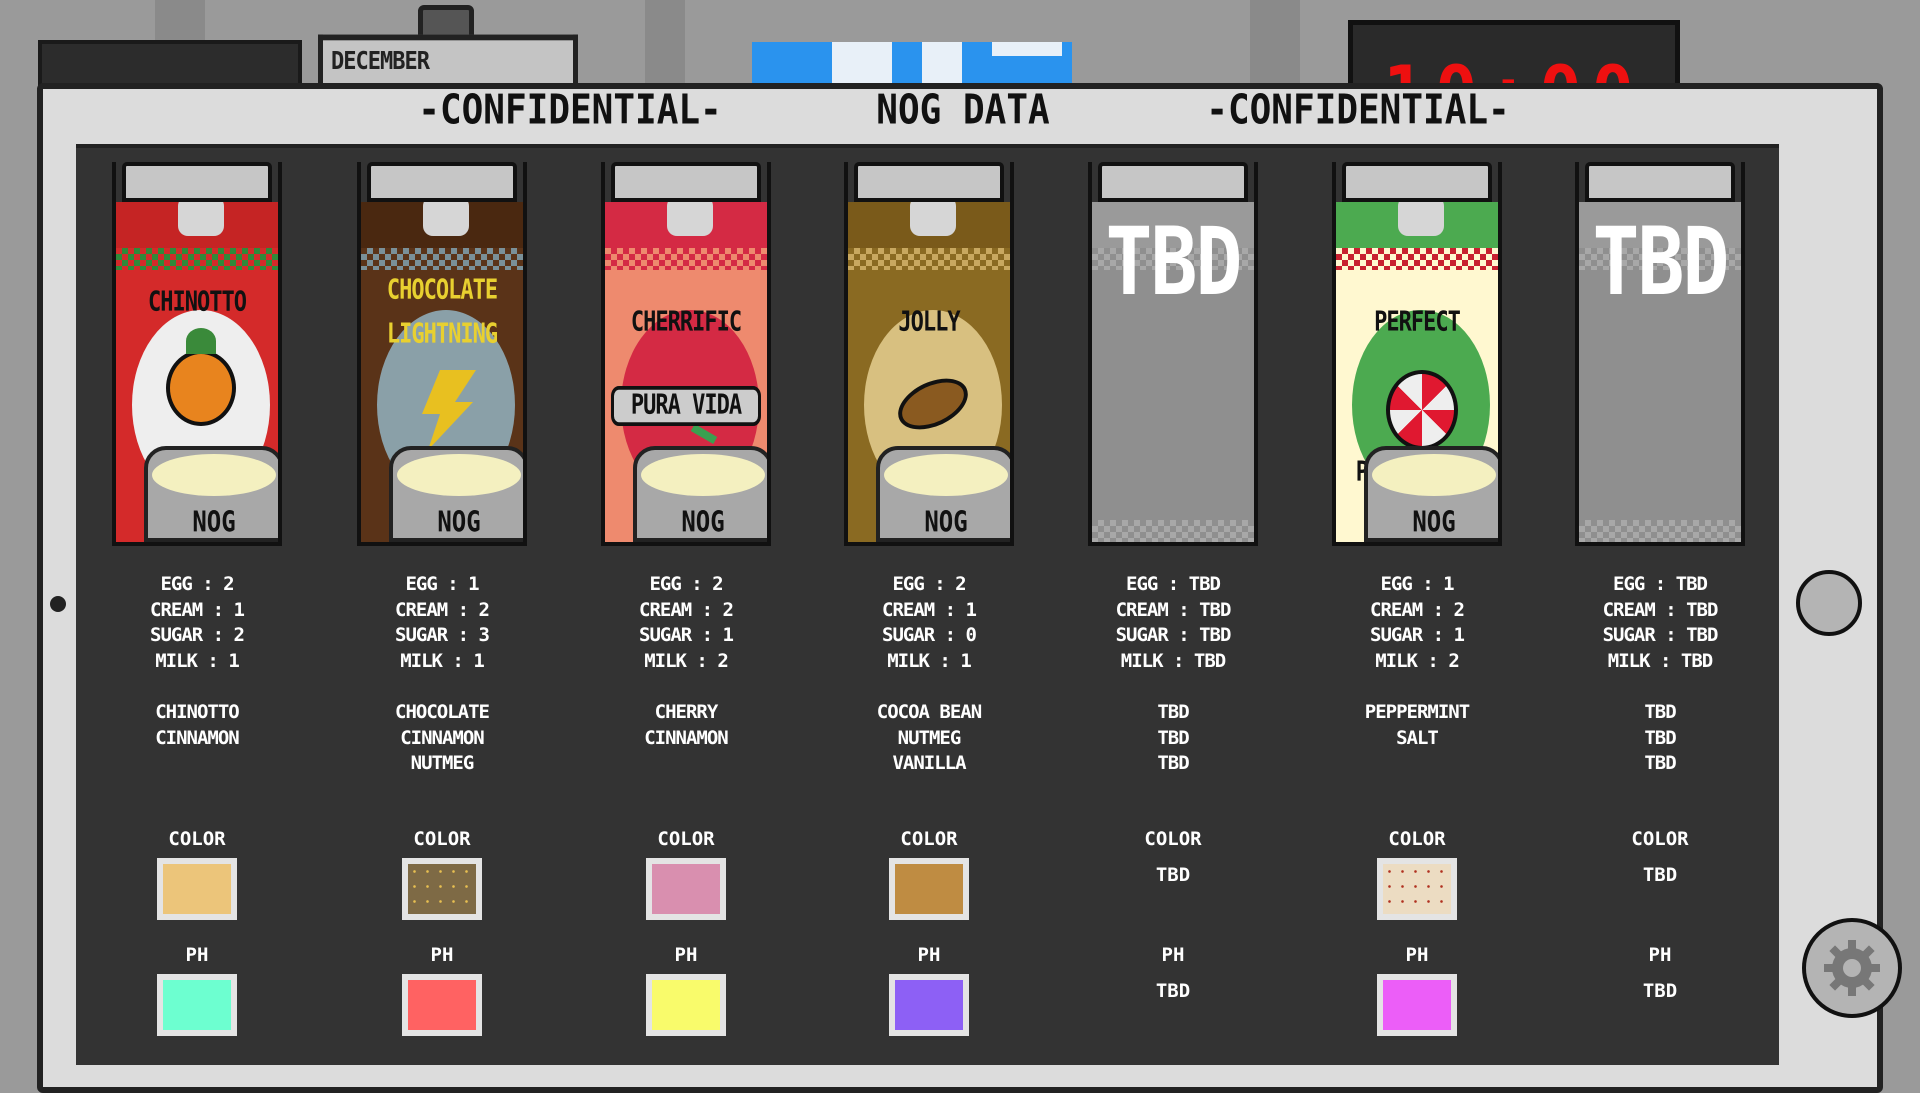  What do you see at coordinates (197, 635) in the screenshot?
I see `sugar-stat: SUGAR : 2` at bounding box center [197, 635].